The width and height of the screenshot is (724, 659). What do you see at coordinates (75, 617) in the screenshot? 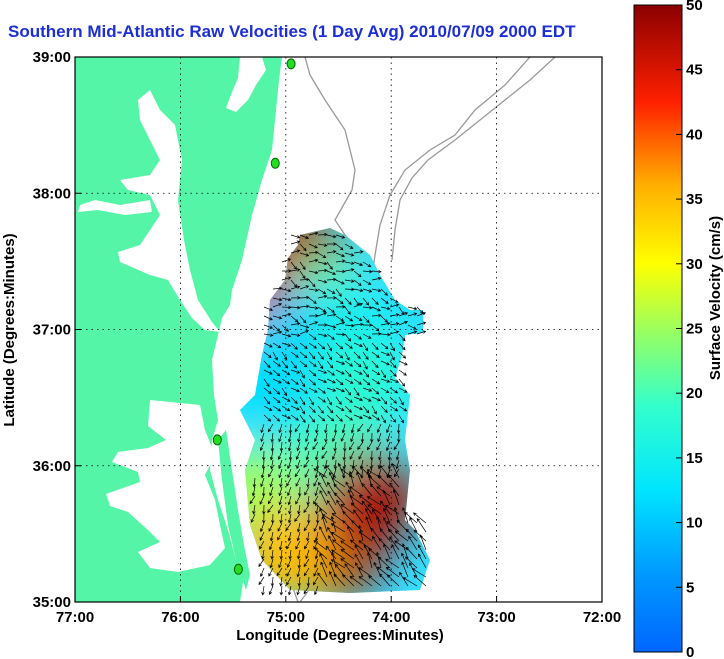
I see `x-tick-label: 77:00` at bounding box center [75, 617].